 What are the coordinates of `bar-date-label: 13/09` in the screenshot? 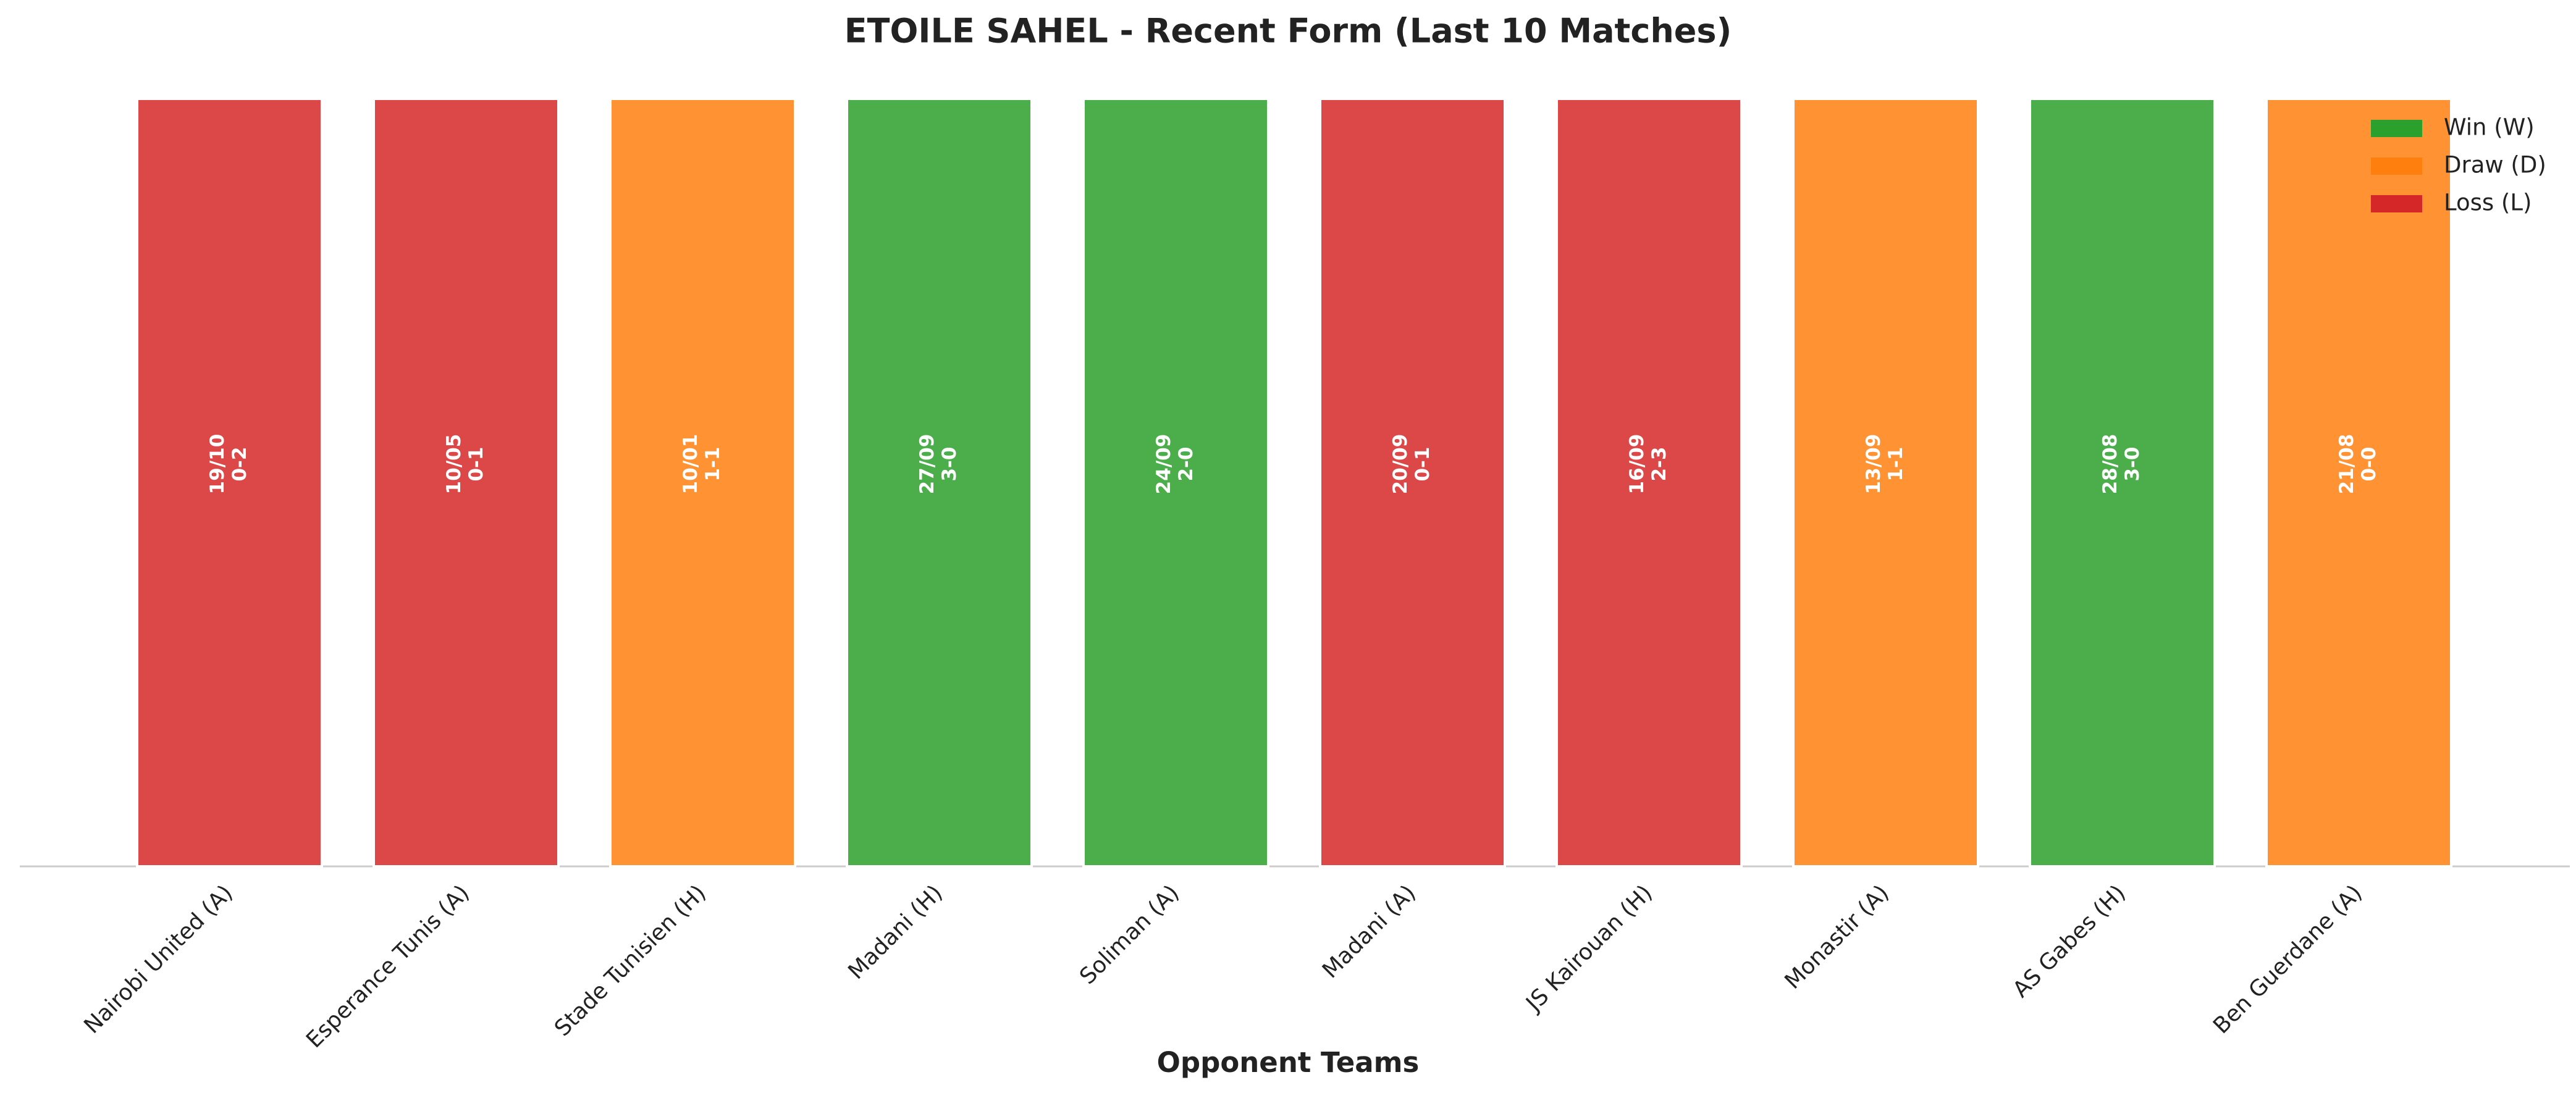 It's located at (1874, 464).